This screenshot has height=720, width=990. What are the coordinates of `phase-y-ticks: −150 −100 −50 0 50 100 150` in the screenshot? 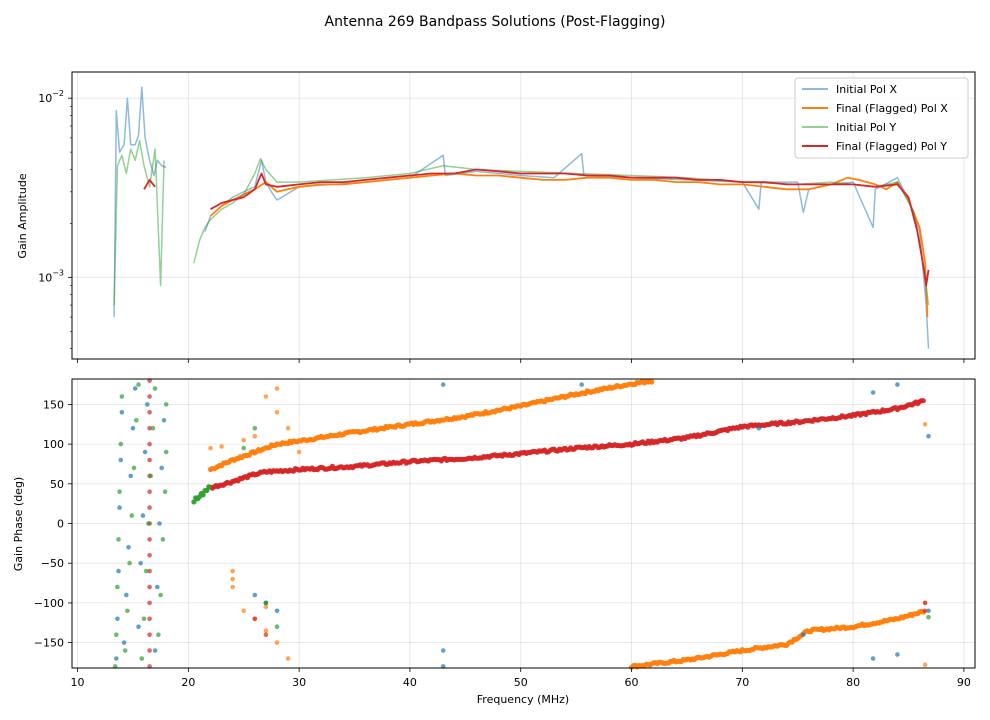 It's located at (53, 524).